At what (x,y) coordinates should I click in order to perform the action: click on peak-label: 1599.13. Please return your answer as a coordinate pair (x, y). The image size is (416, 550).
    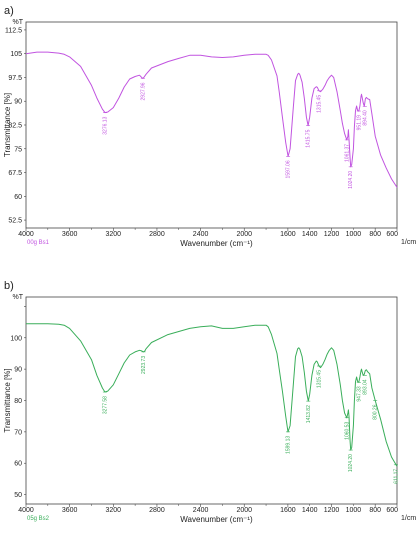
    Looking at the image, I should click on (288, 445).